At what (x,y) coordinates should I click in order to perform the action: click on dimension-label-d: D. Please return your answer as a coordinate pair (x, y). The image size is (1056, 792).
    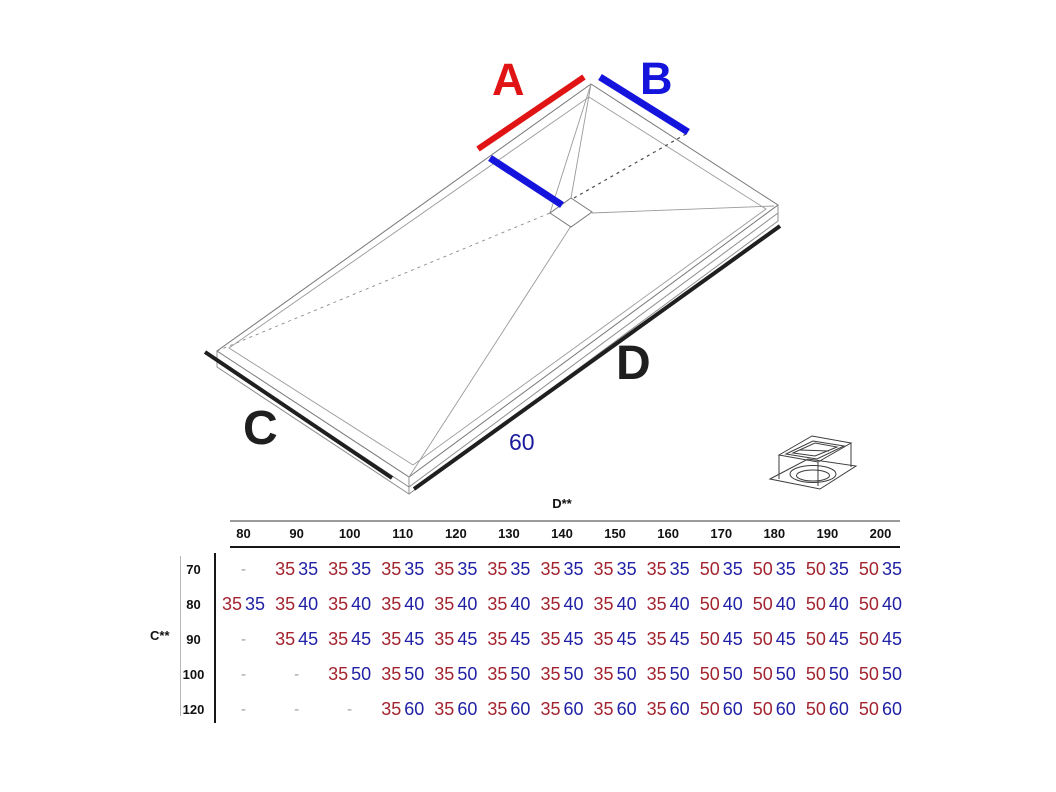
    Looking at the image, I should click on (633, 363).